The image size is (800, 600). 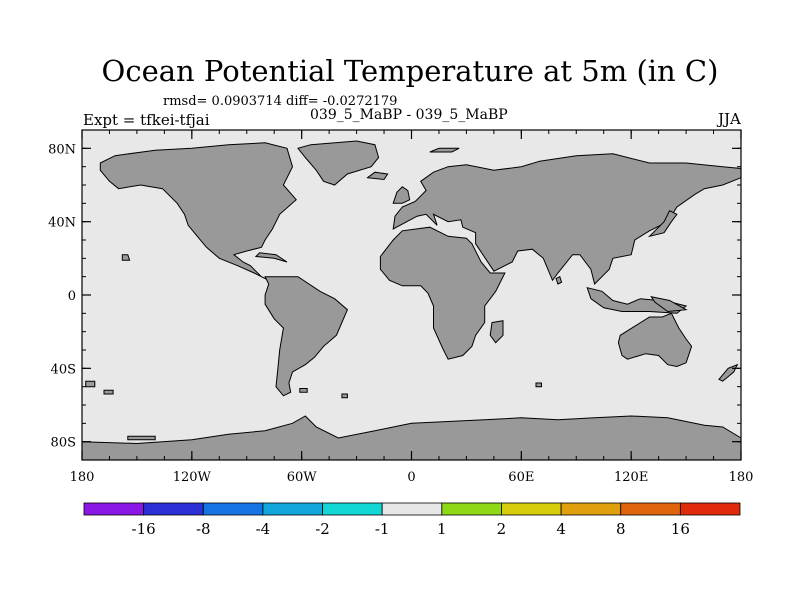 I want to click on landmass-south-america, so click(x=306, y=336).